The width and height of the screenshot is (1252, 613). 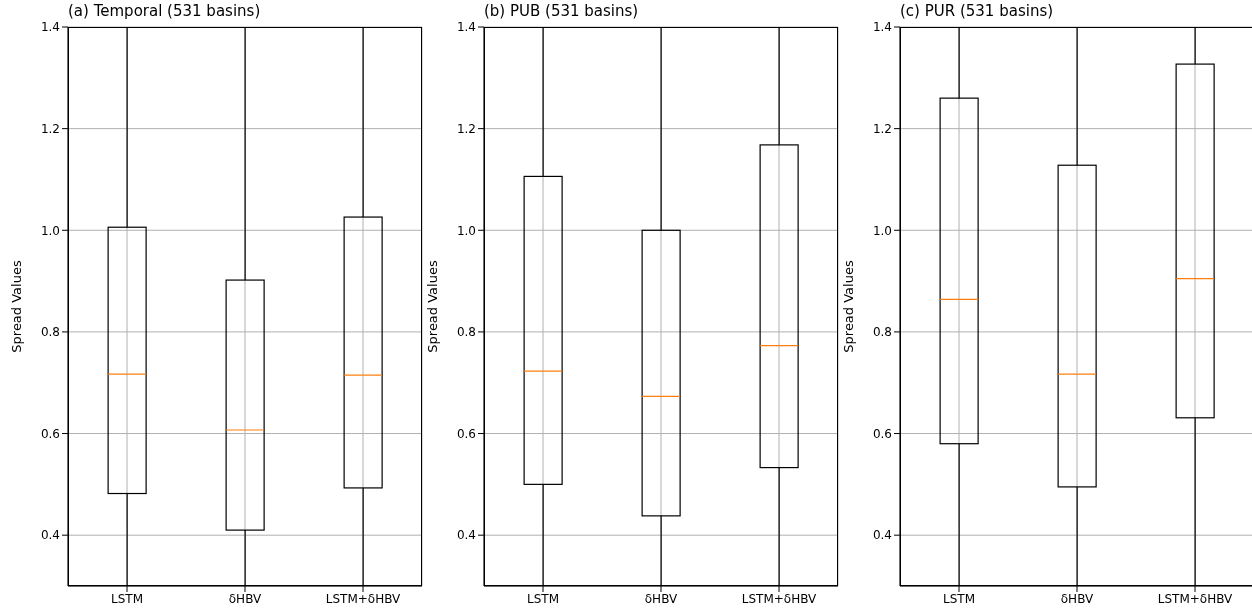 What do you see at coordinates (561, 11) in the screenshot?
I see `chart-title: (b) PUB (531 basins)` at bounding box center [561, 11].